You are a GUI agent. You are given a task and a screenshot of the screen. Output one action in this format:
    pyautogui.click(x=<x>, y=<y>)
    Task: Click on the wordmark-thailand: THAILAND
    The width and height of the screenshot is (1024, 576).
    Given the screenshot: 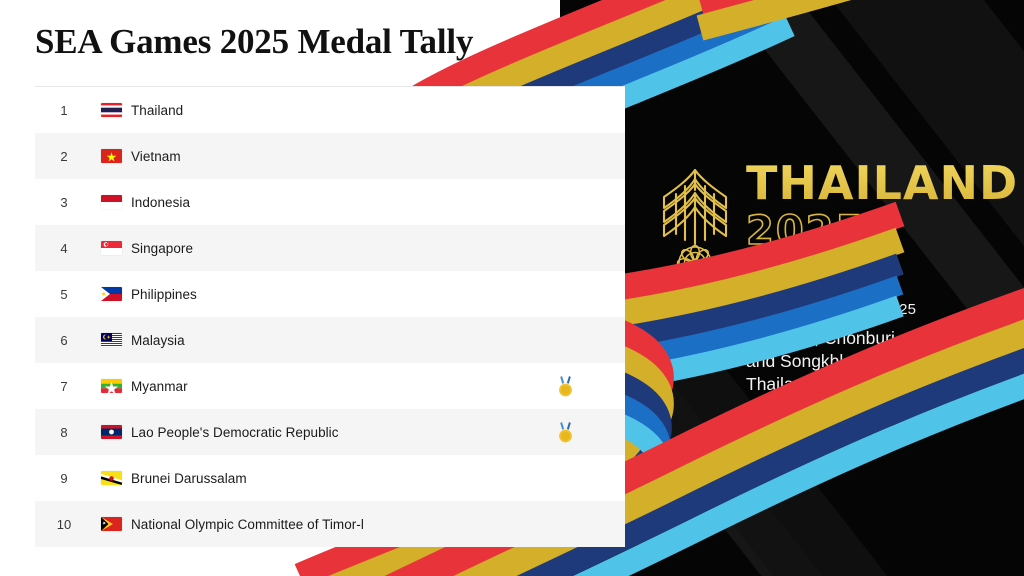 What is the action you would take?
    pyautogui.click(x=882, y=183)
    